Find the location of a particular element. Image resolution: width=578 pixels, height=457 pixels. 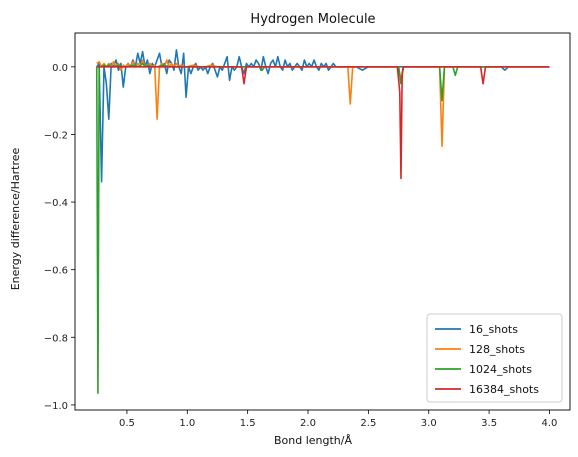

chart-title: Hydrogen Molecule is located at coordinates (312, 19).